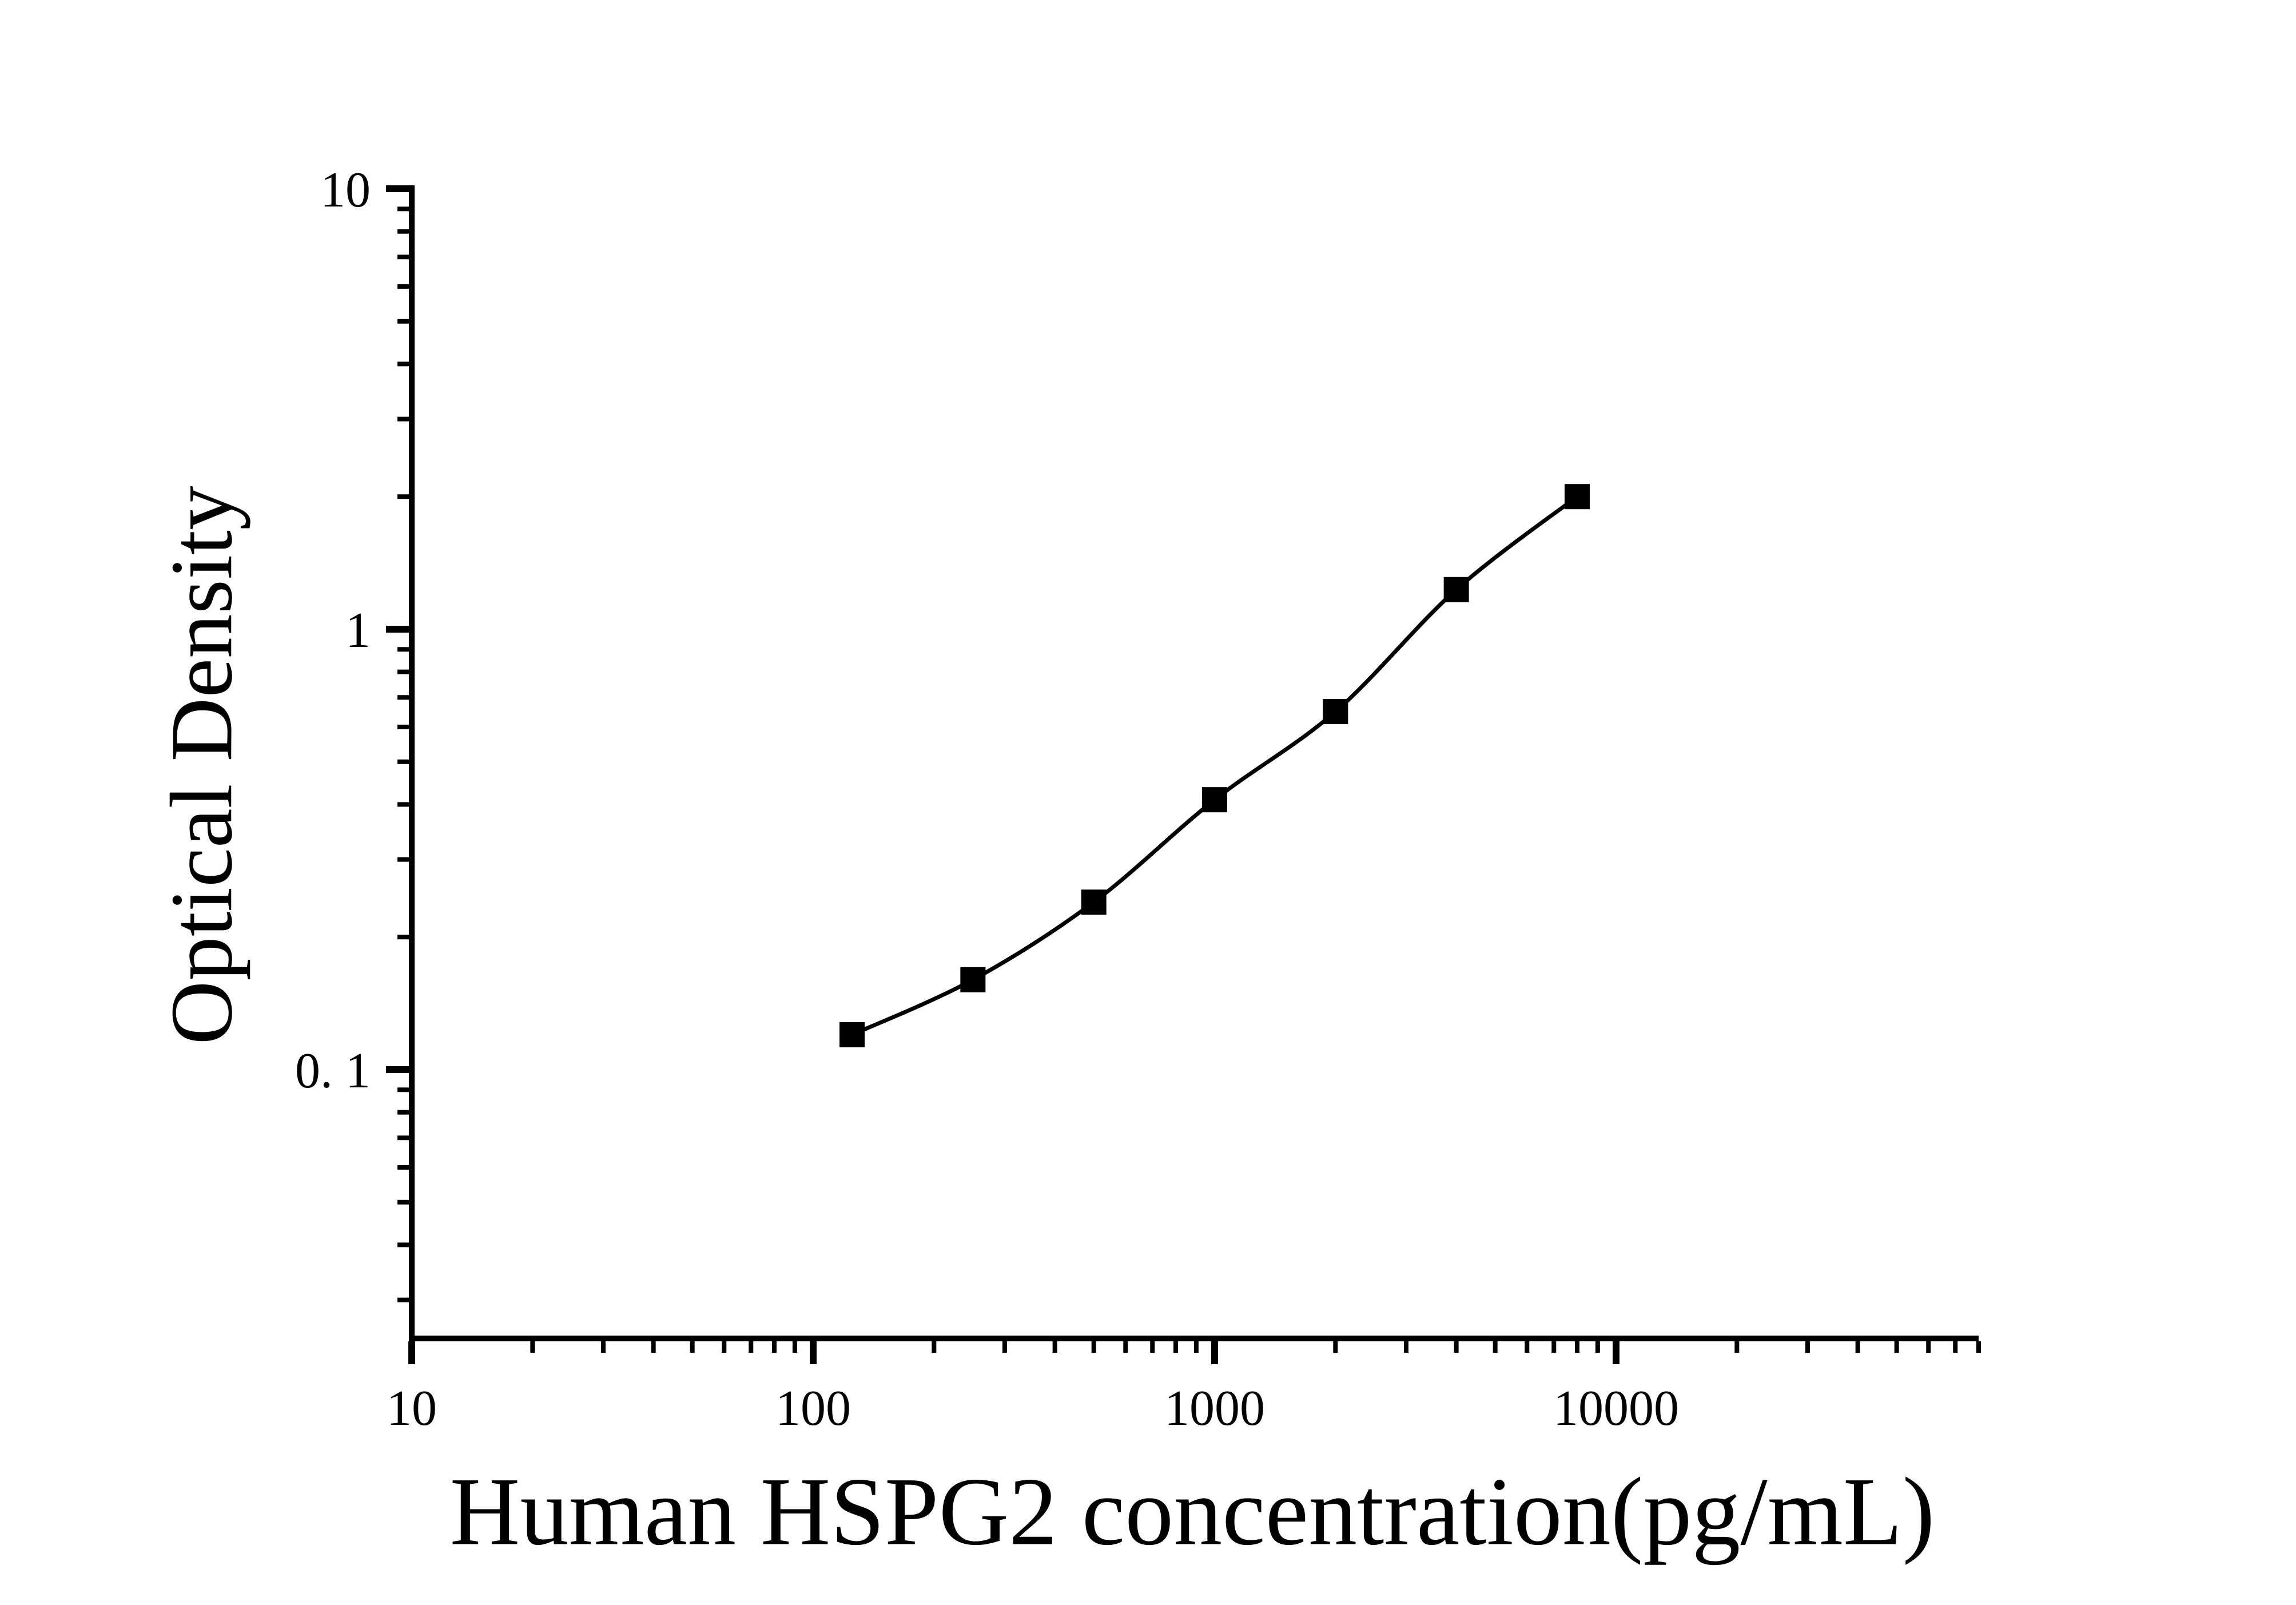  What do you see at coordinates (1033, 1408) in the screenshot?
I see `x-tick-labels: 10 100 1000 10000` at bounding box center [1033, 1408].